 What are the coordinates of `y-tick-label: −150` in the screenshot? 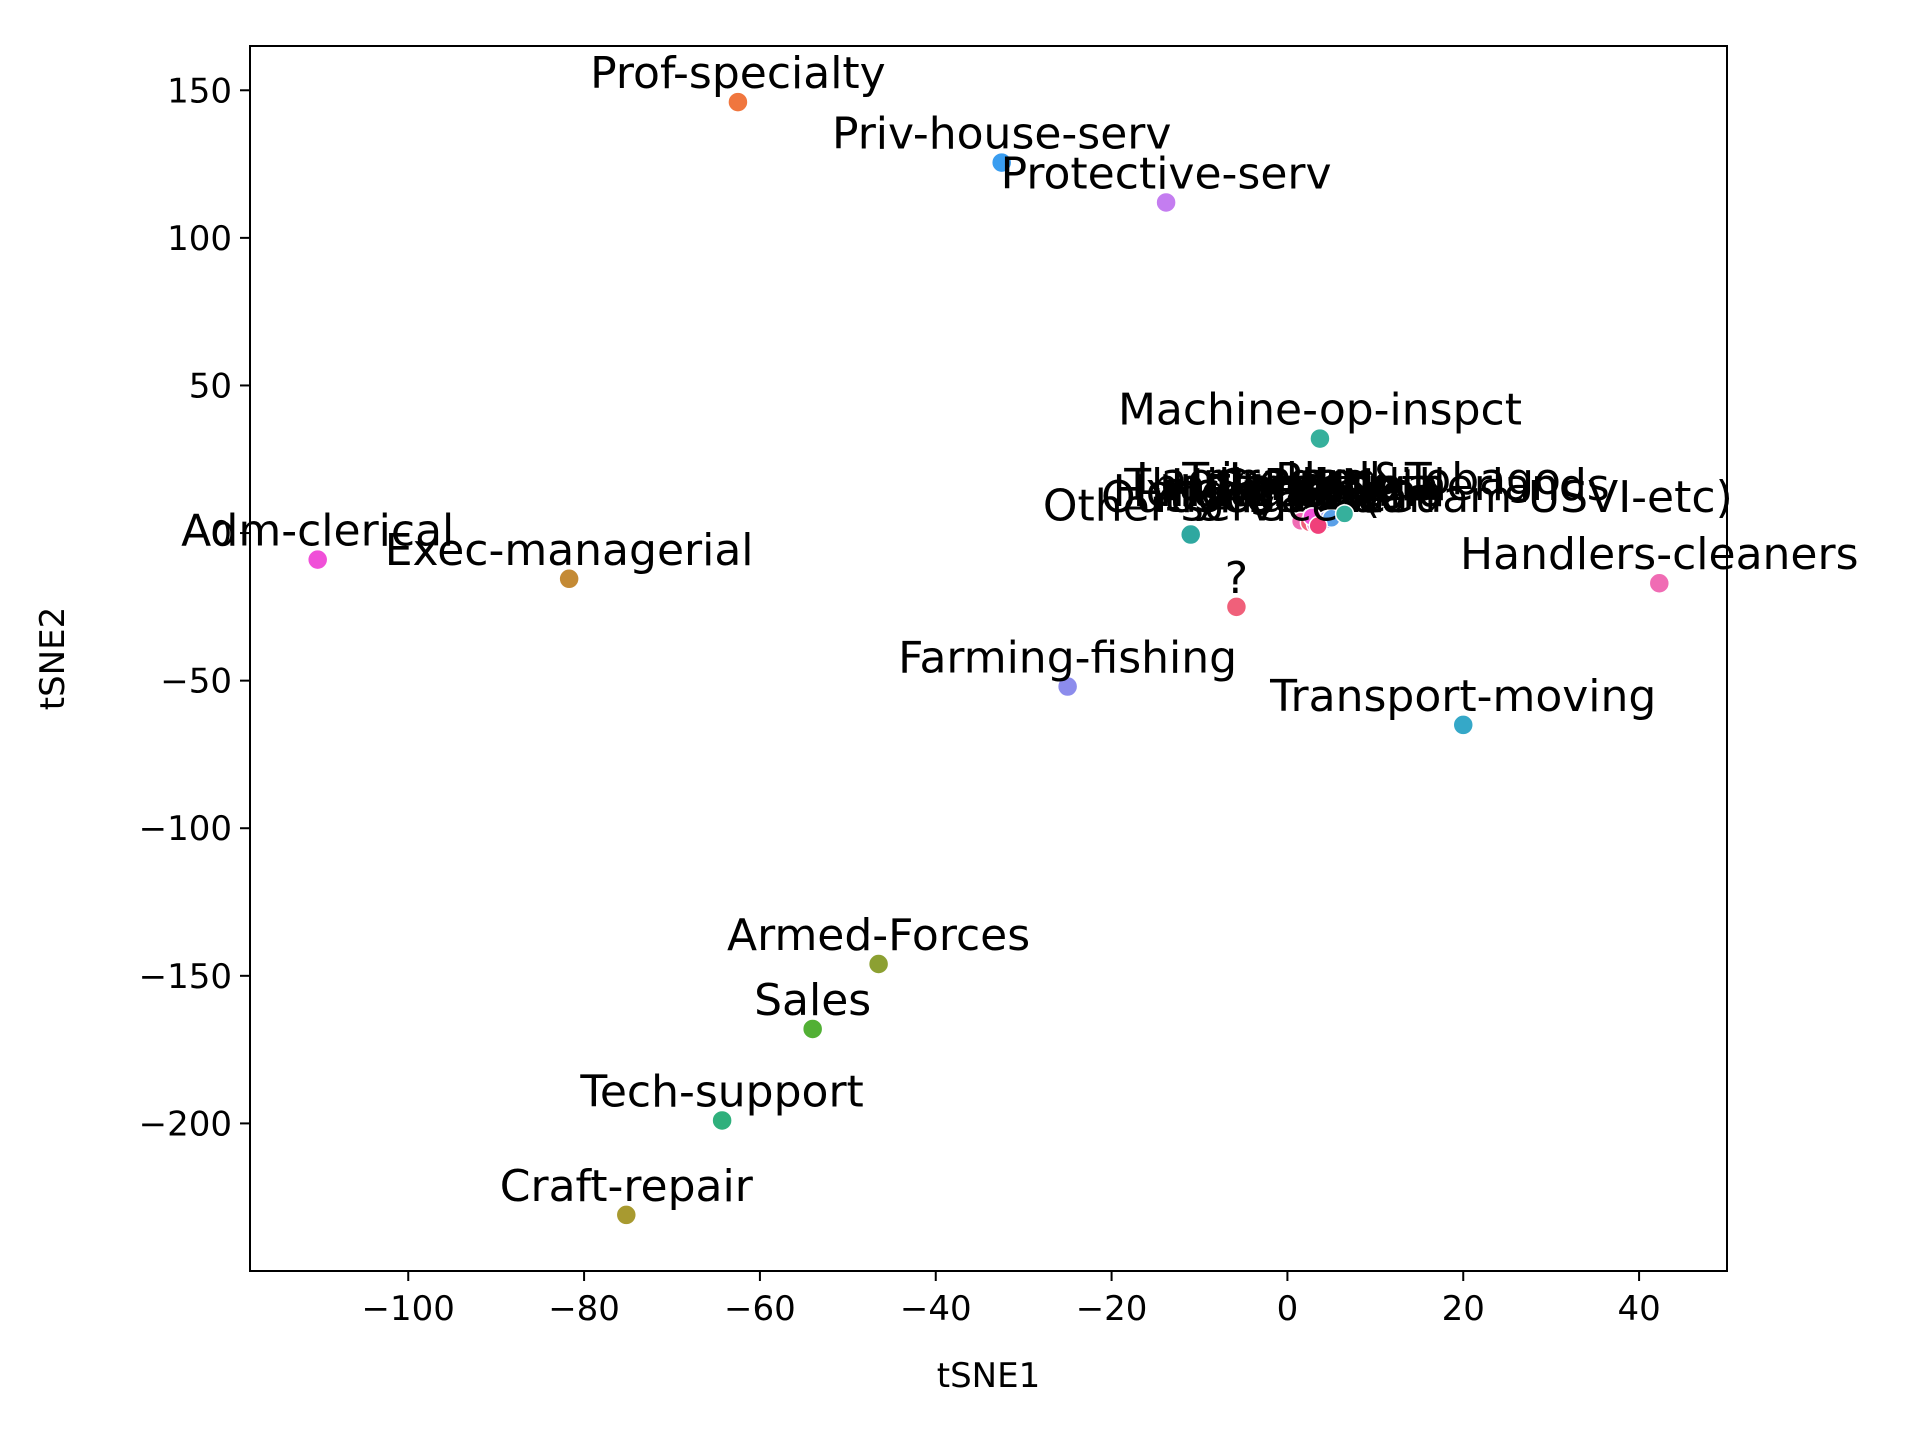 It's located at (185, 977).